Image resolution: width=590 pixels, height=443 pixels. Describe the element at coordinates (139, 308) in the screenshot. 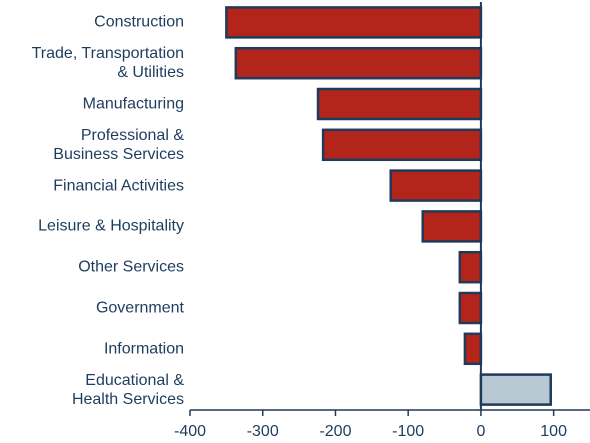

I see `category-label: Government` at that location.